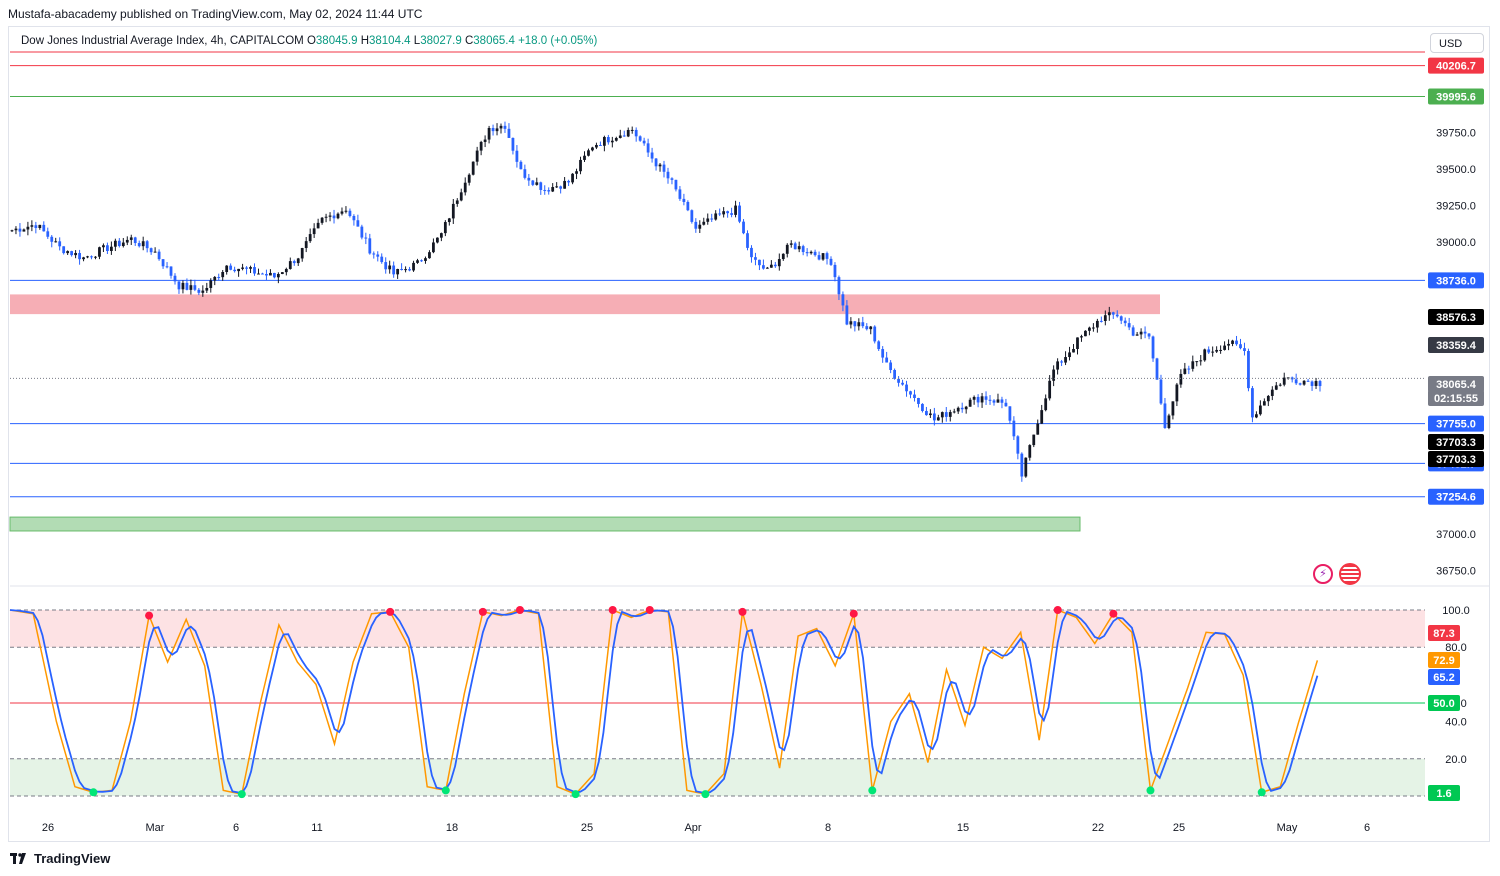 The image size is (1500, 876). What do you see at coordinates (717, 629) in the screenshot?
I see `overbought-band` at bounding box center [717, 629].